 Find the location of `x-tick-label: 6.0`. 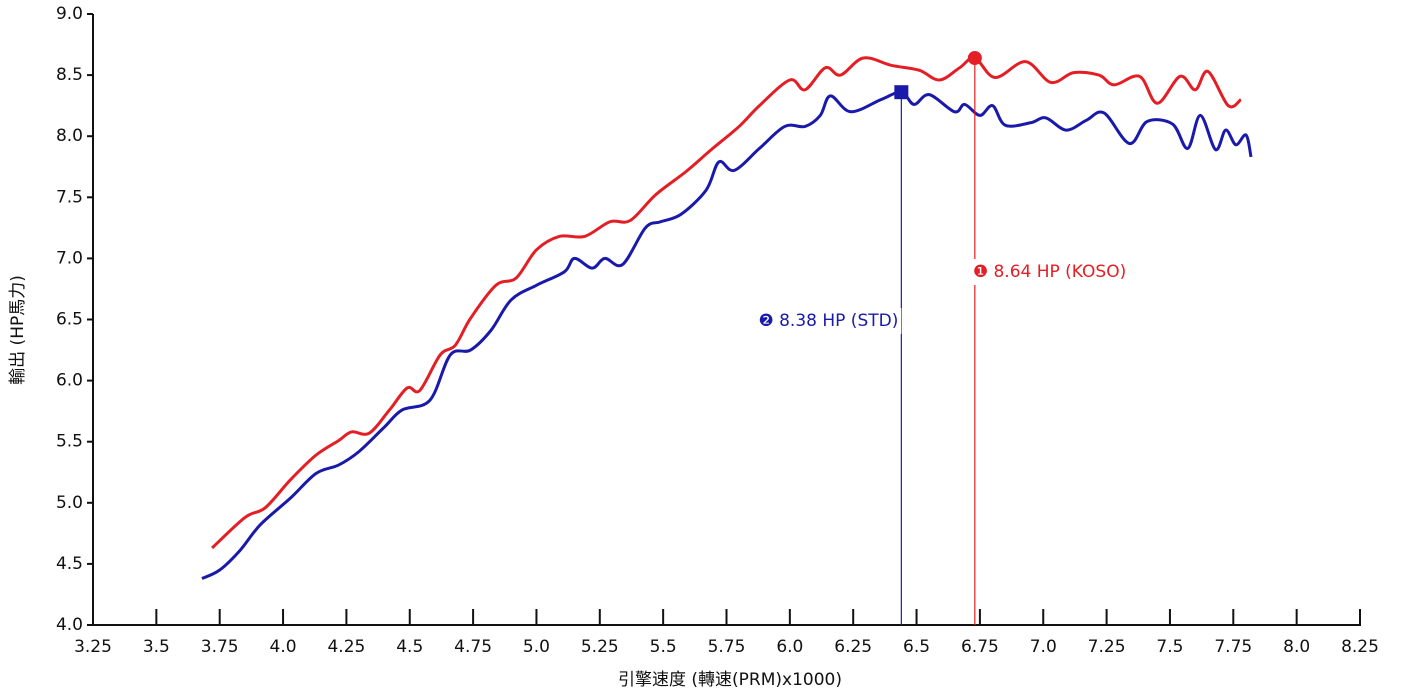

x-tick-label: 6.0 is located at coordinates (789, 647).